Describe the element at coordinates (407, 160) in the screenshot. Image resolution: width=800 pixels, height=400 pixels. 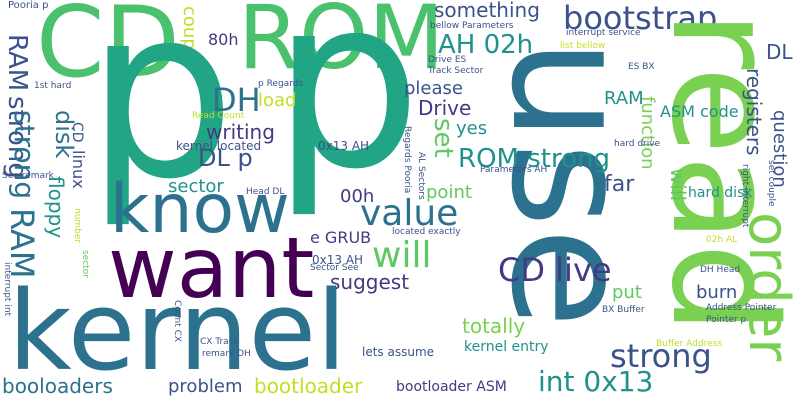
I see `word-regards-pooria: Regards Pooria` at that location.